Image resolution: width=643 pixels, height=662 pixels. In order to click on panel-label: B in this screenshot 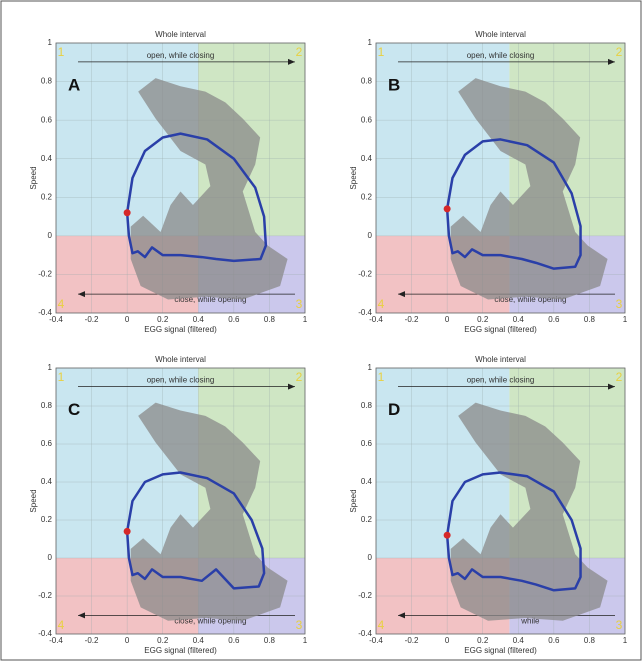, I will do `click(394, 85)`.